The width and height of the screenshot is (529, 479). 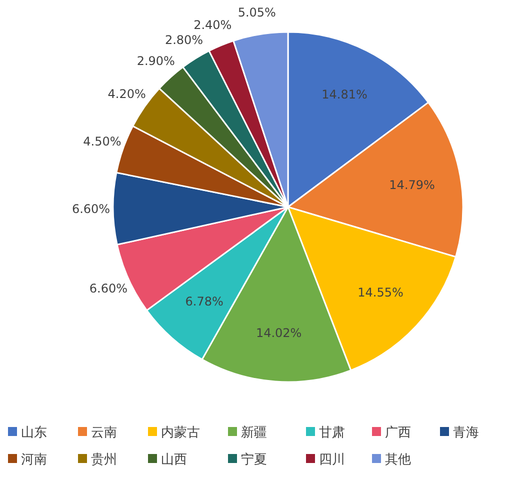 What do you see at coordinates (104, 433) in the screenshot?
I see `legend-label: 云南` at bounding box center [104, 433].